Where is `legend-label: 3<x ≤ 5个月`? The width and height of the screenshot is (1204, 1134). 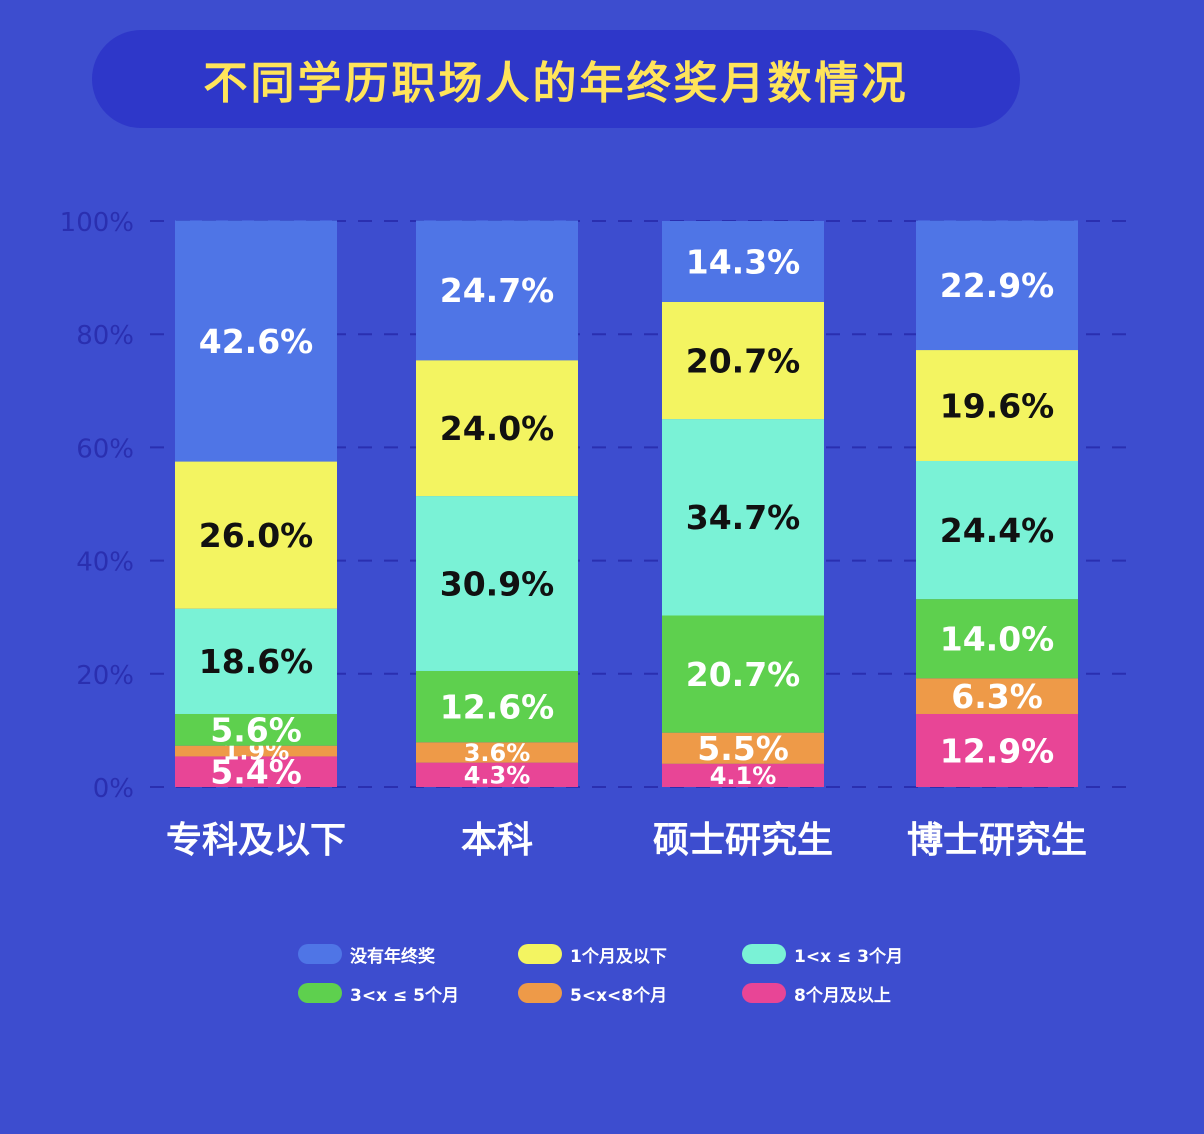
legend-label: 3<x ≤ 5个月 is located at coordinates (404, 995).